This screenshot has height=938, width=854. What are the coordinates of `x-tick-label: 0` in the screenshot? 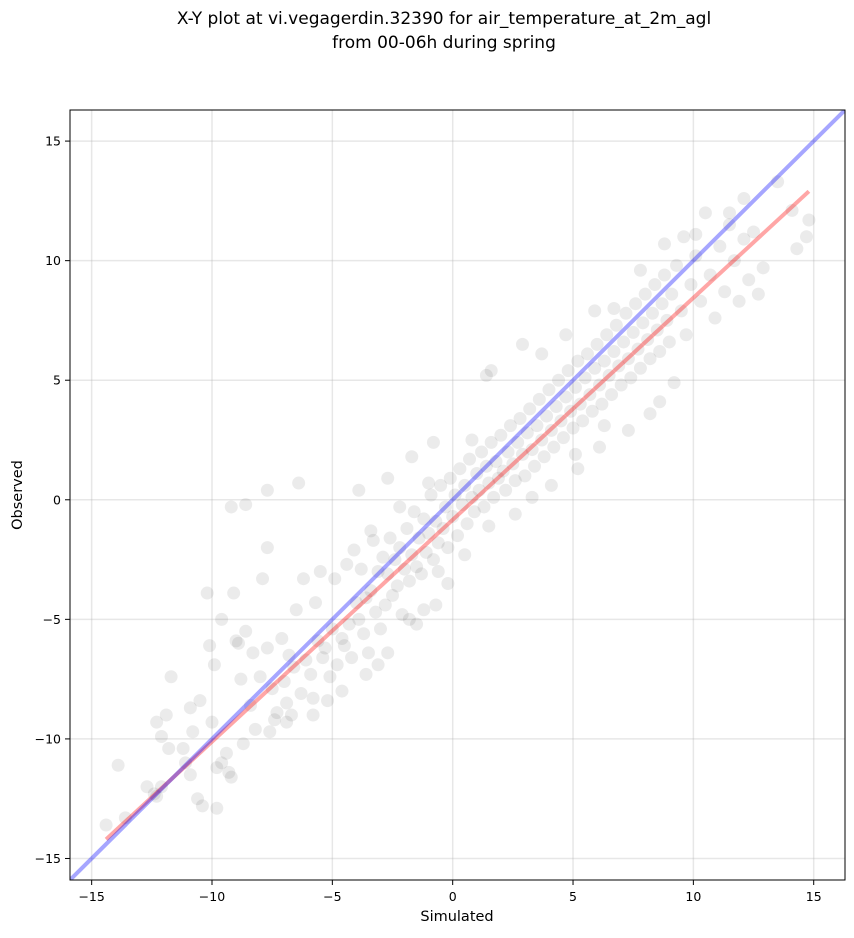 It's located at (453, 896).